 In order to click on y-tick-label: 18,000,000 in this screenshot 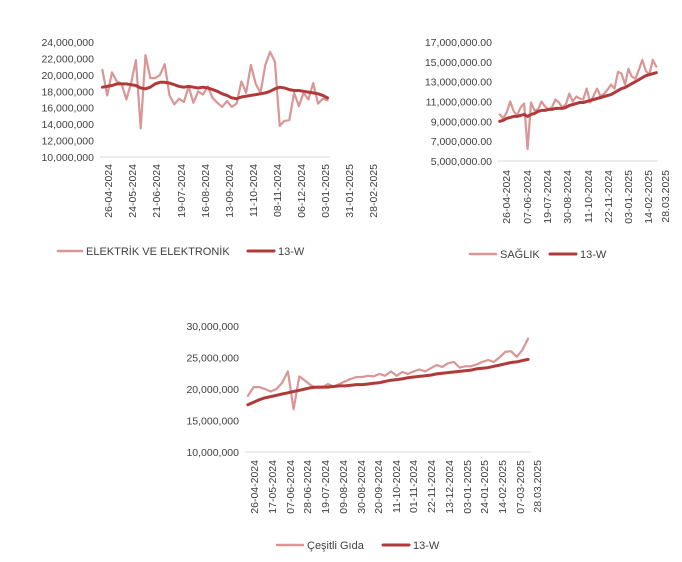, I will do `click(67, 92)`.